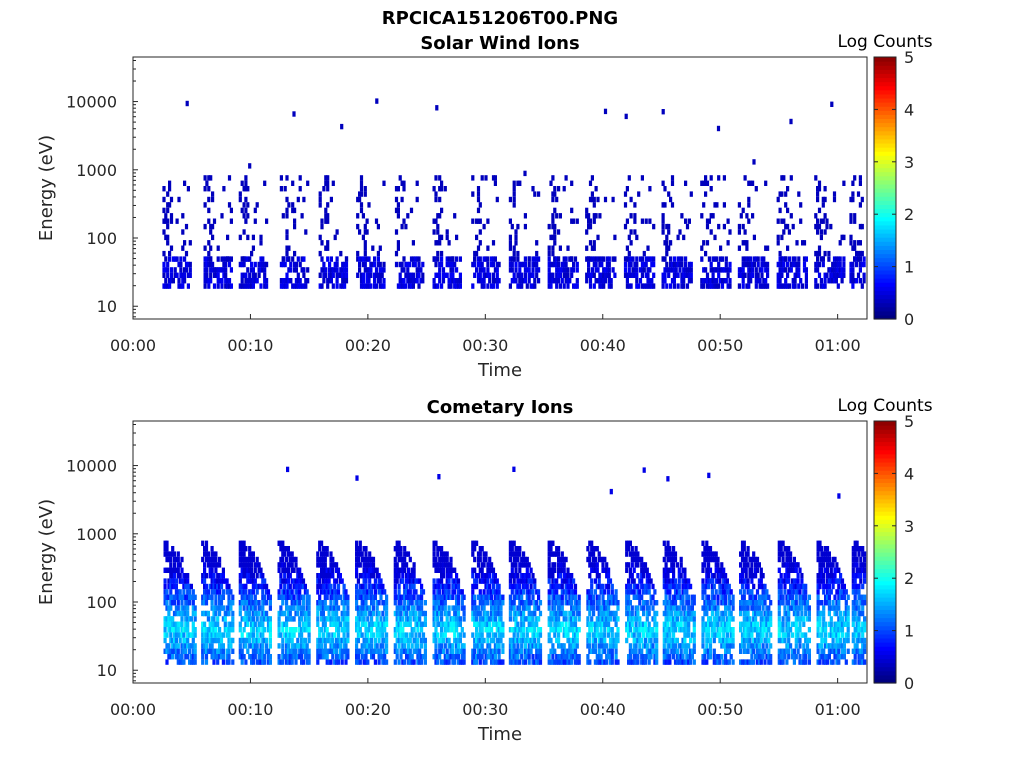 The width and height of the screenshot is (1024, 768). Describe the element at coordinates (885, 317) in the screenshot. I see `colorbar-segment` at that location.